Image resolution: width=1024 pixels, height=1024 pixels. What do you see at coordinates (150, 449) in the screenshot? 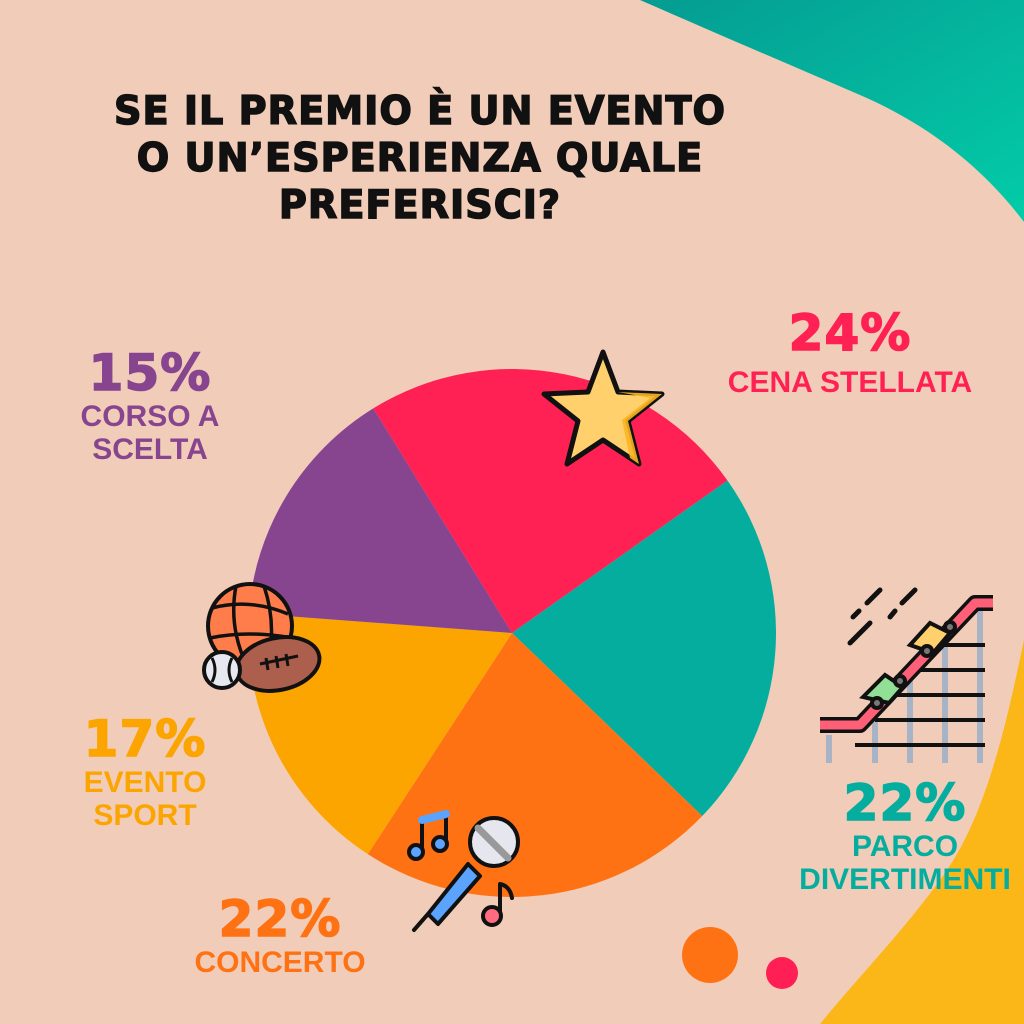
I see `name-corso-line-2: SCELTA` at bounding box center [150, 449].